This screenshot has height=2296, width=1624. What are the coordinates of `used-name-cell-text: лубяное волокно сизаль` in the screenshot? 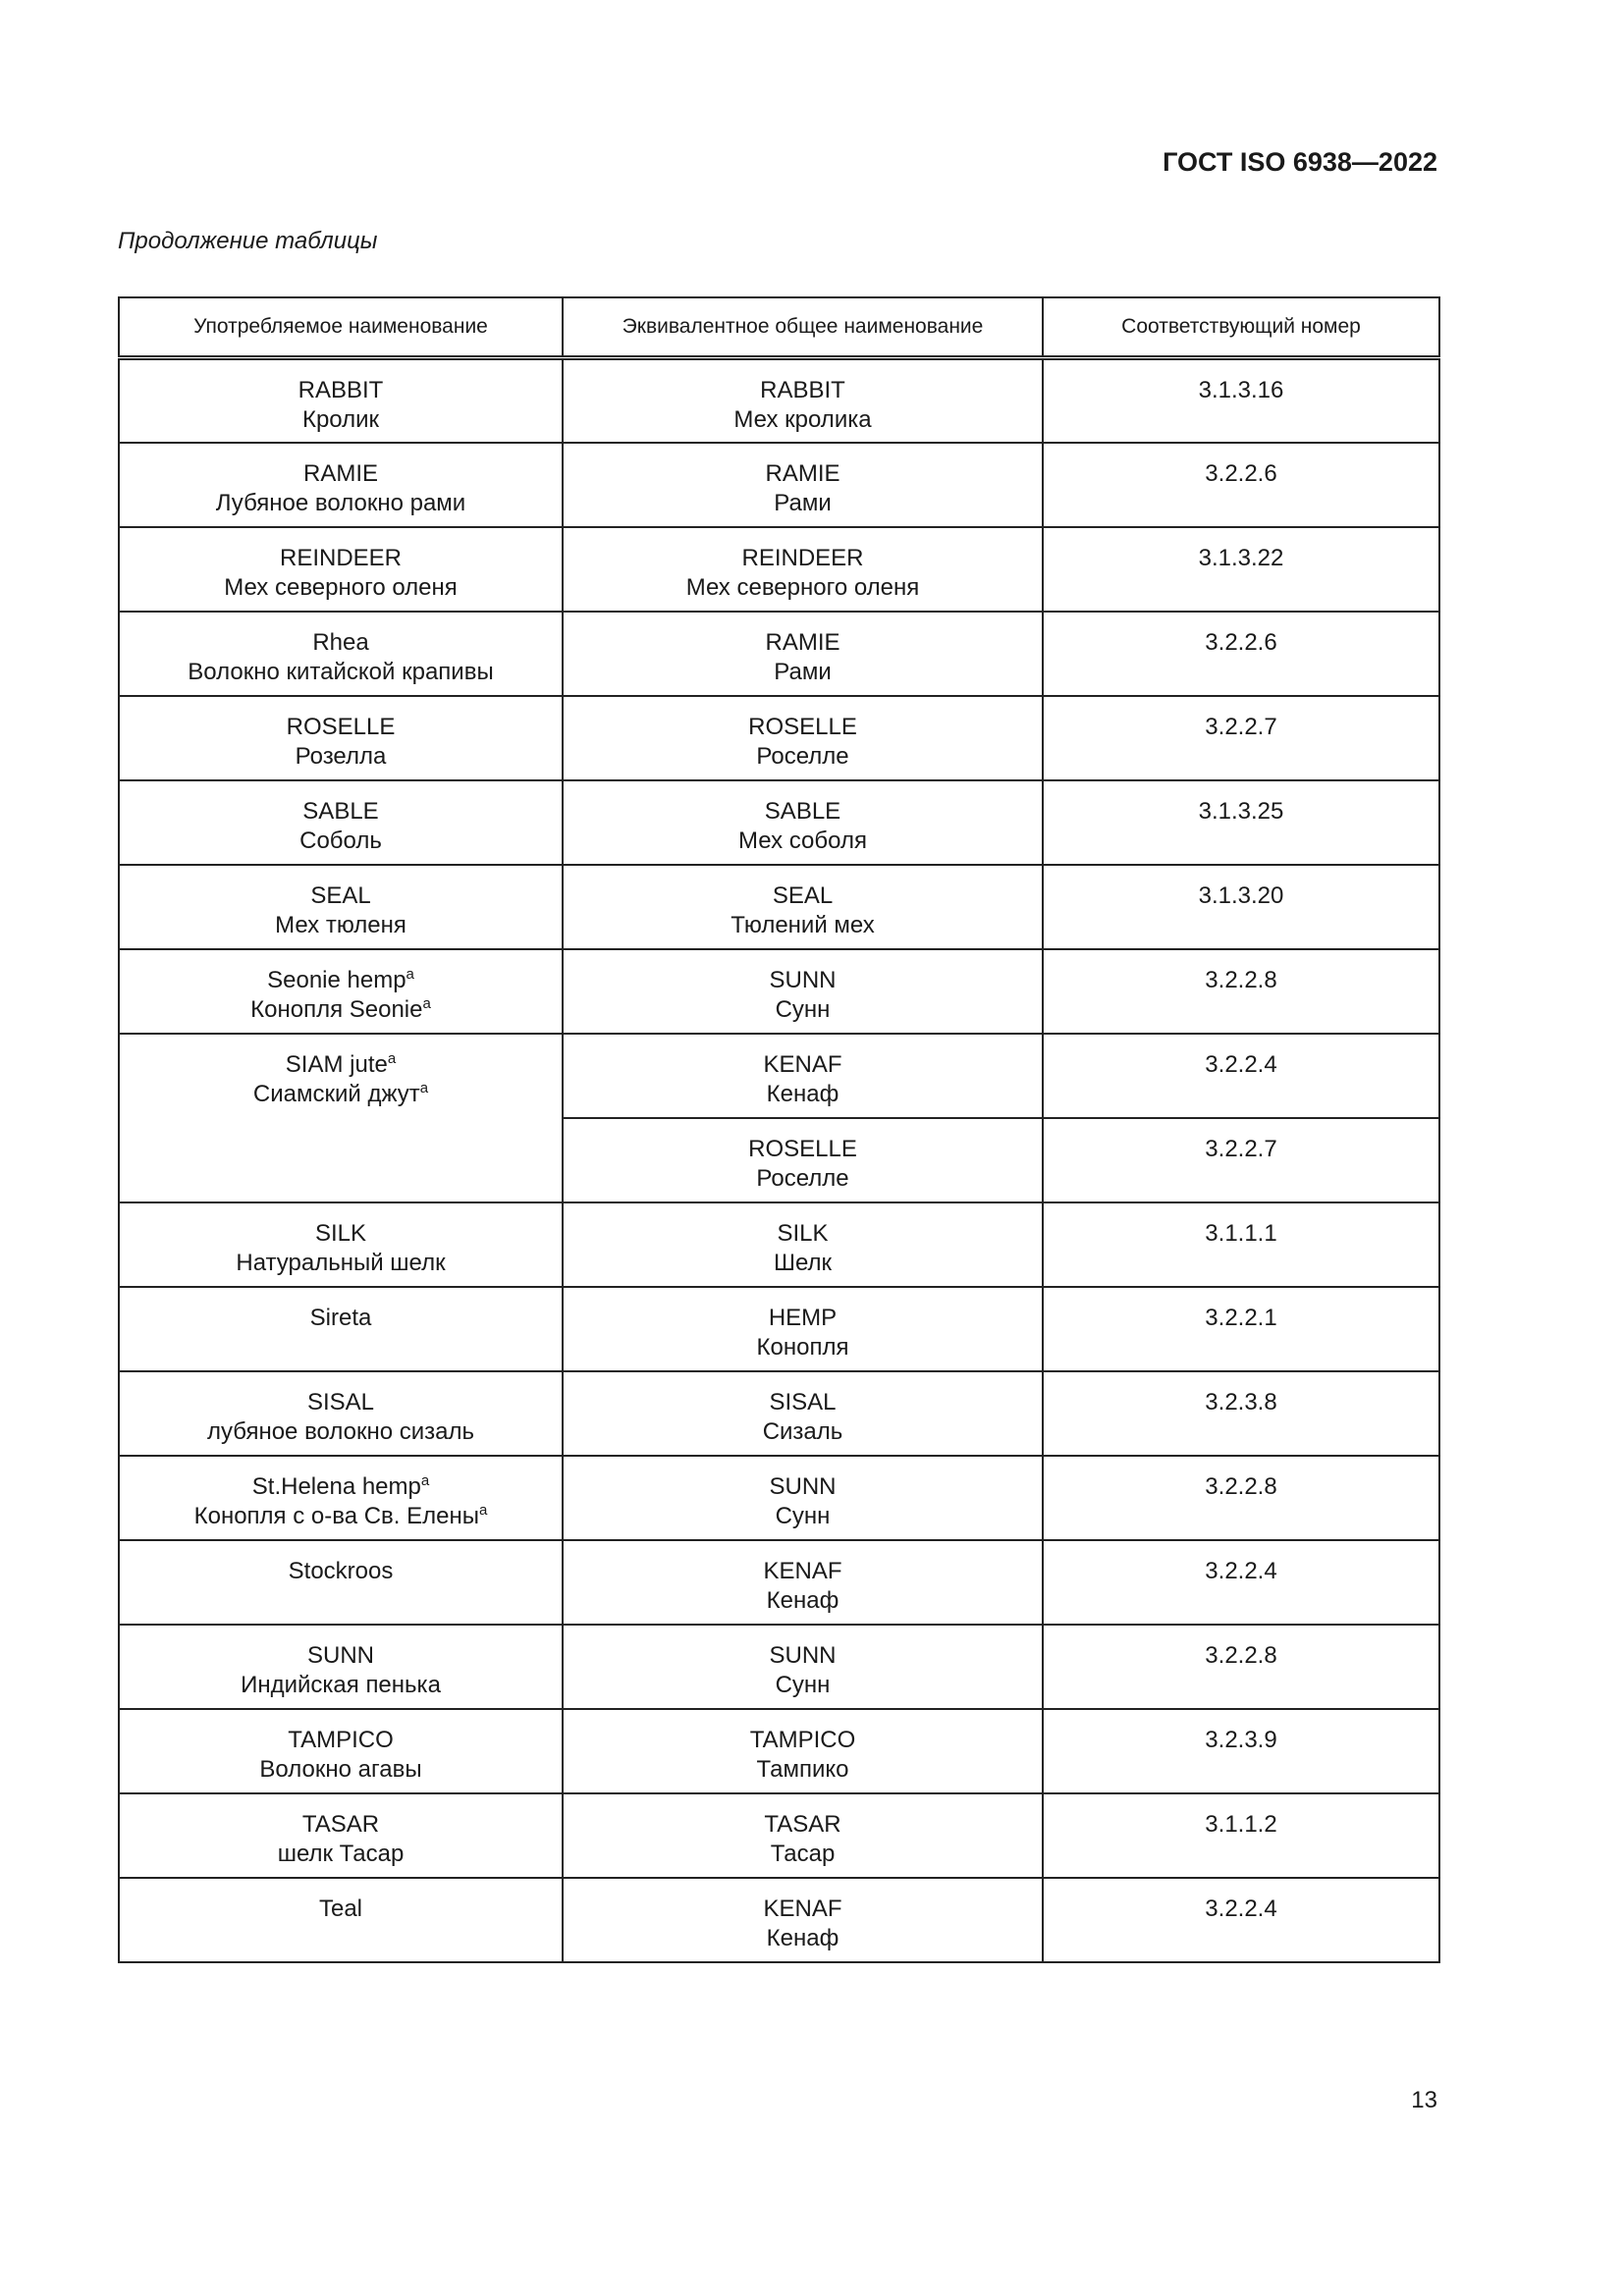 It's located at (340, 1431).